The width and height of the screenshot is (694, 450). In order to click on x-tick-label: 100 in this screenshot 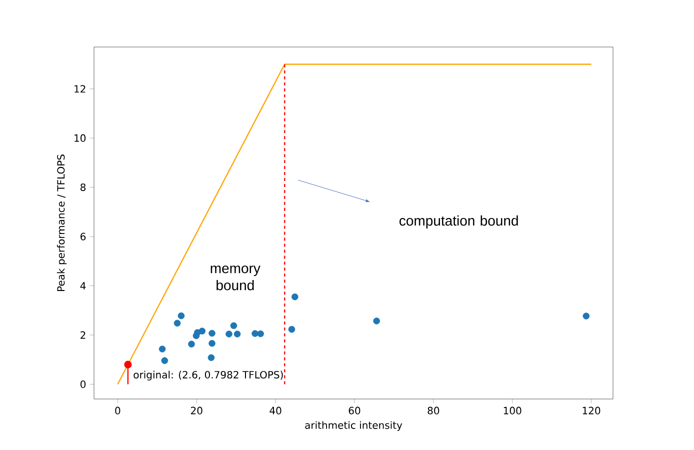, I will do `click(513, 410)`.